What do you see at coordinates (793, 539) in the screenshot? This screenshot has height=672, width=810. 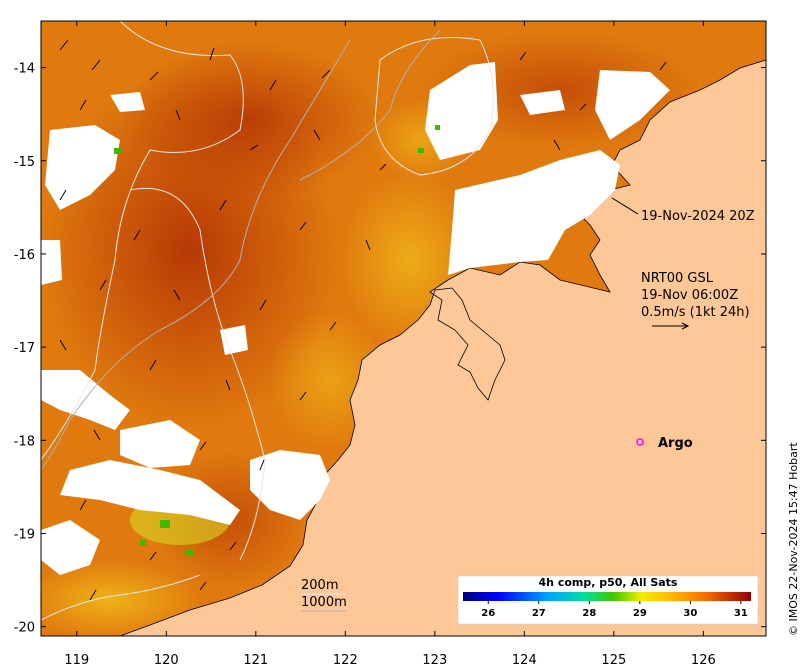 I see `credit-text: © IMOS 22-Nov-2024 15:47 Hobart` at bounding box center [793, 539].